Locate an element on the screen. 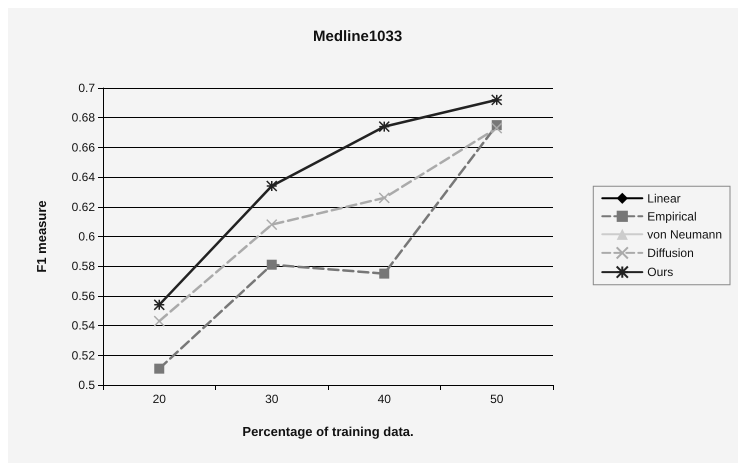 The height and width of the screenshot is (471, 746). legend-label: von Neumann is located at coordinates (684, 234).